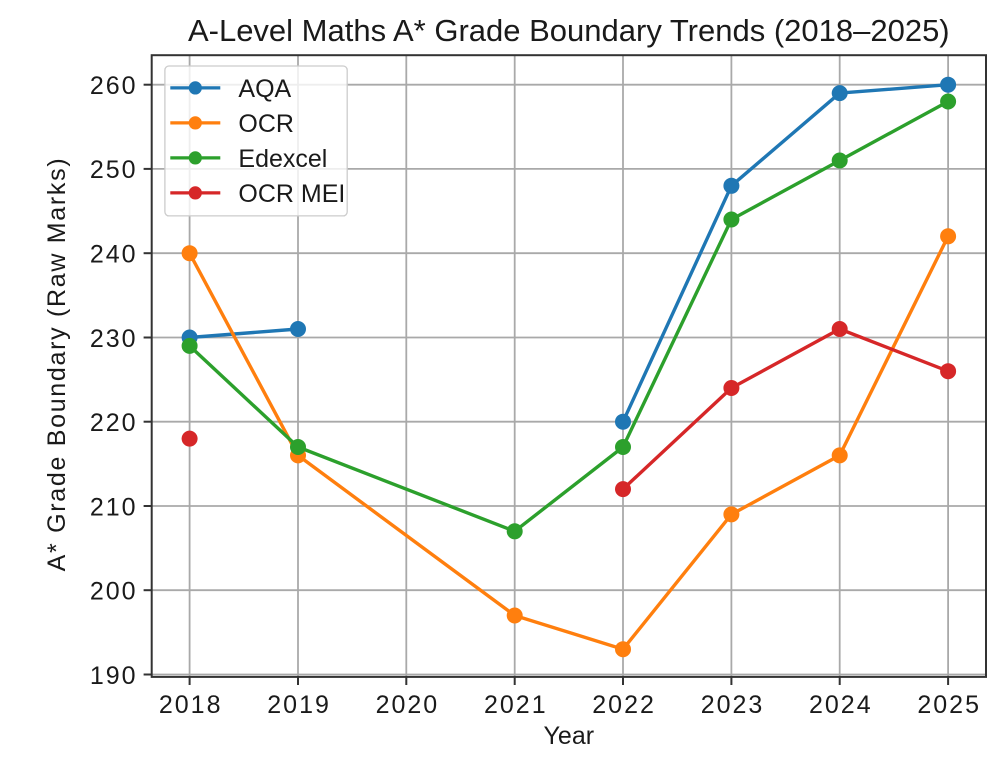 The image size is (1000, 763). Describe the element at coordinates (408, 705) in the screenshot. I see `svg-text: 2020` at that location.